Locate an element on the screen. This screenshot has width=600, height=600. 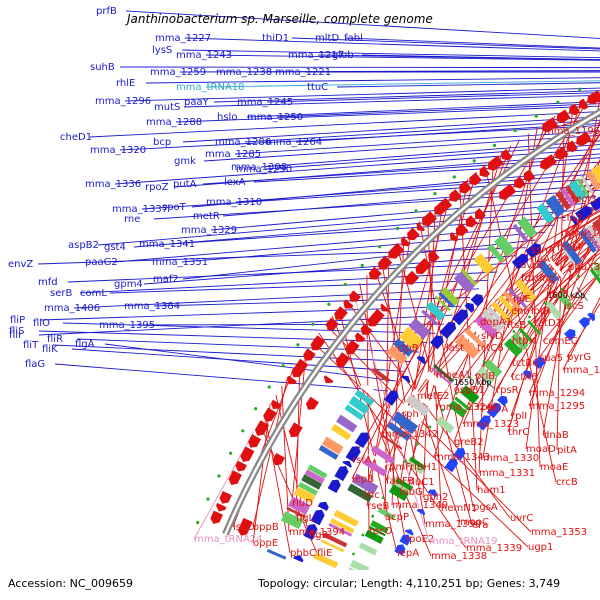
forward-gene-label: rne is located at coordinates (132, 219).